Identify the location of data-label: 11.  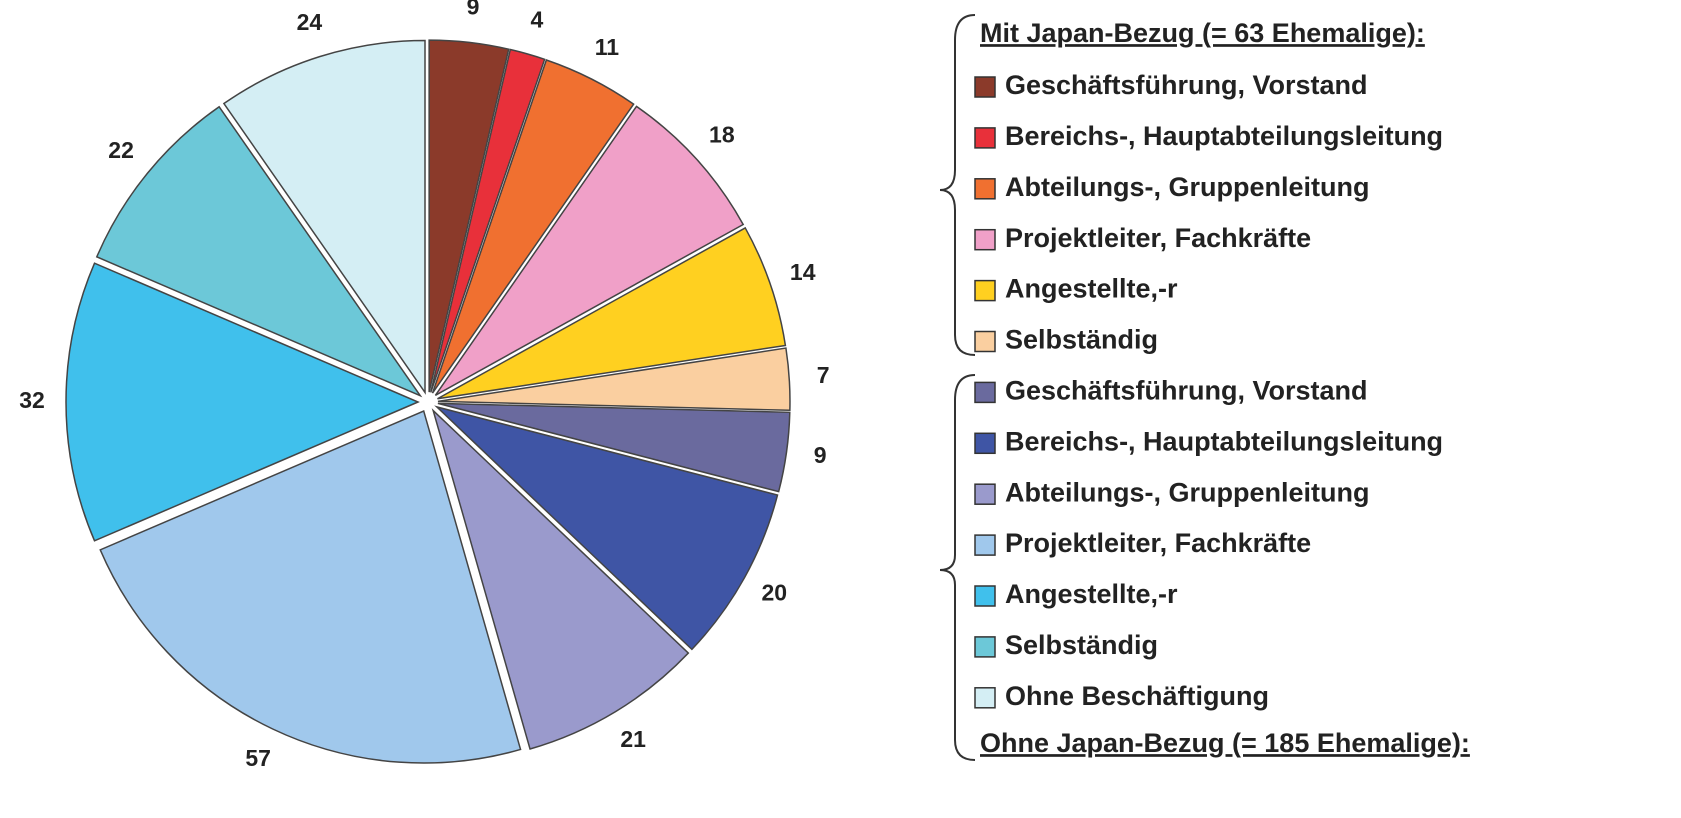
(607, 47).